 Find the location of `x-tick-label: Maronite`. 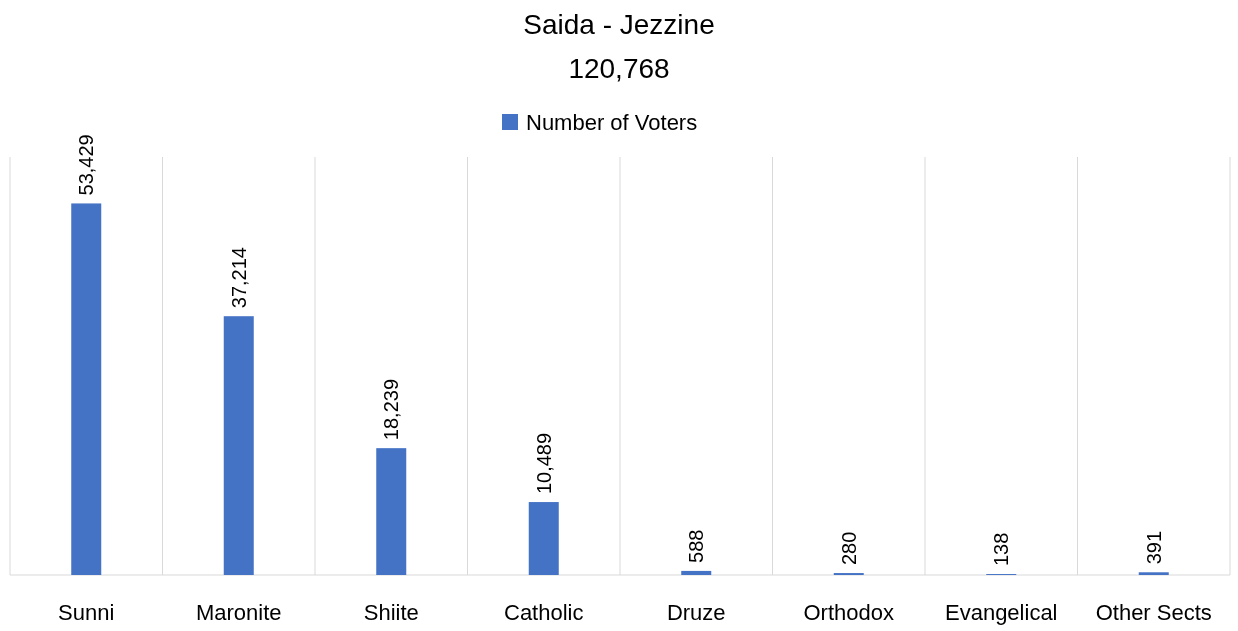

x-tick-label: Maronite is located at coordinates (238, 612).